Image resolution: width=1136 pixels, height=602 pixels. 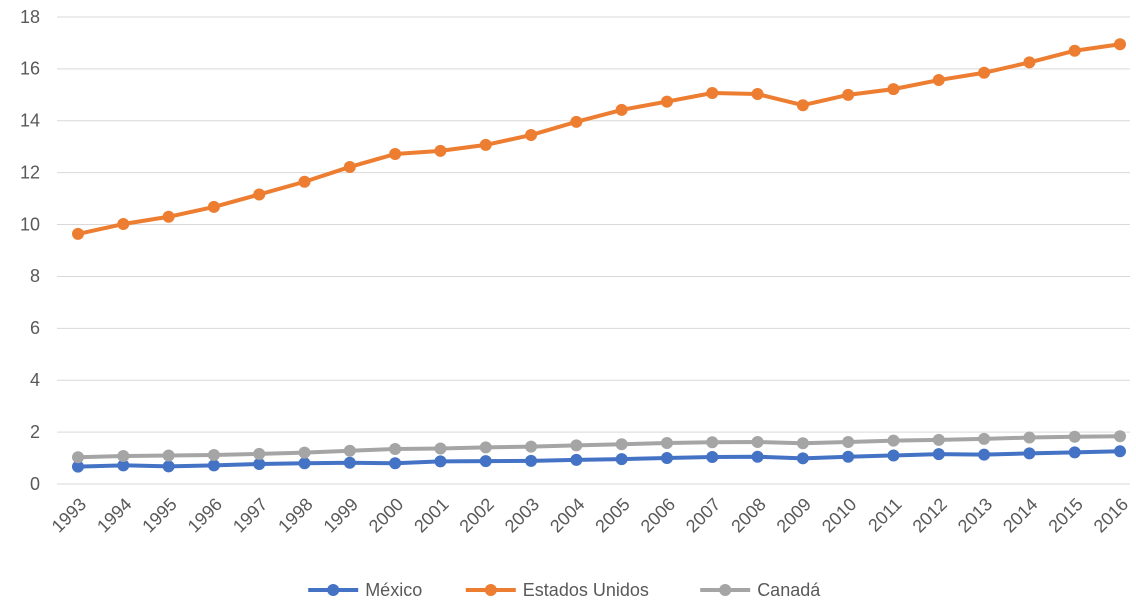 I want to click on x-tick-label: 2000, so click(x=386, y=515).